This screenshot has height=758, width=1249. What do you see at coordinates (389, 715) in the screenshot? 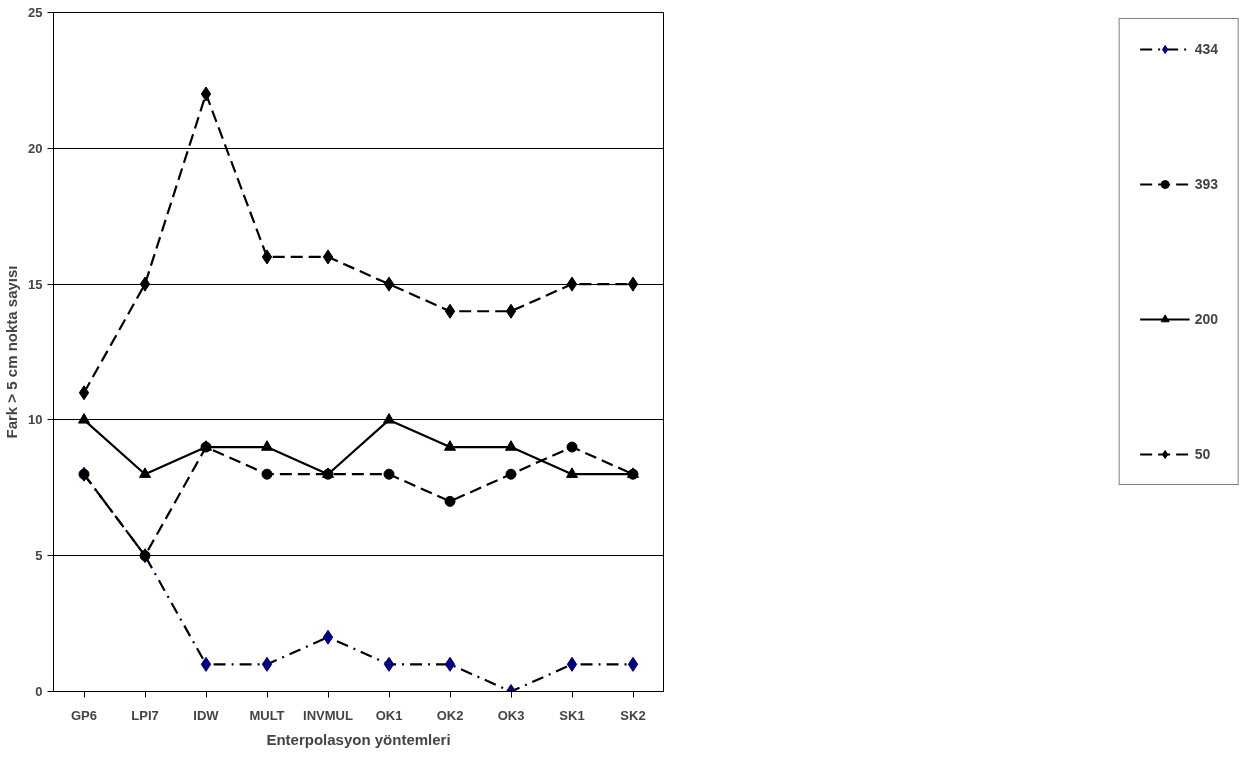
I see `x-tick-label: OK1` at bounding box center [389, 715].